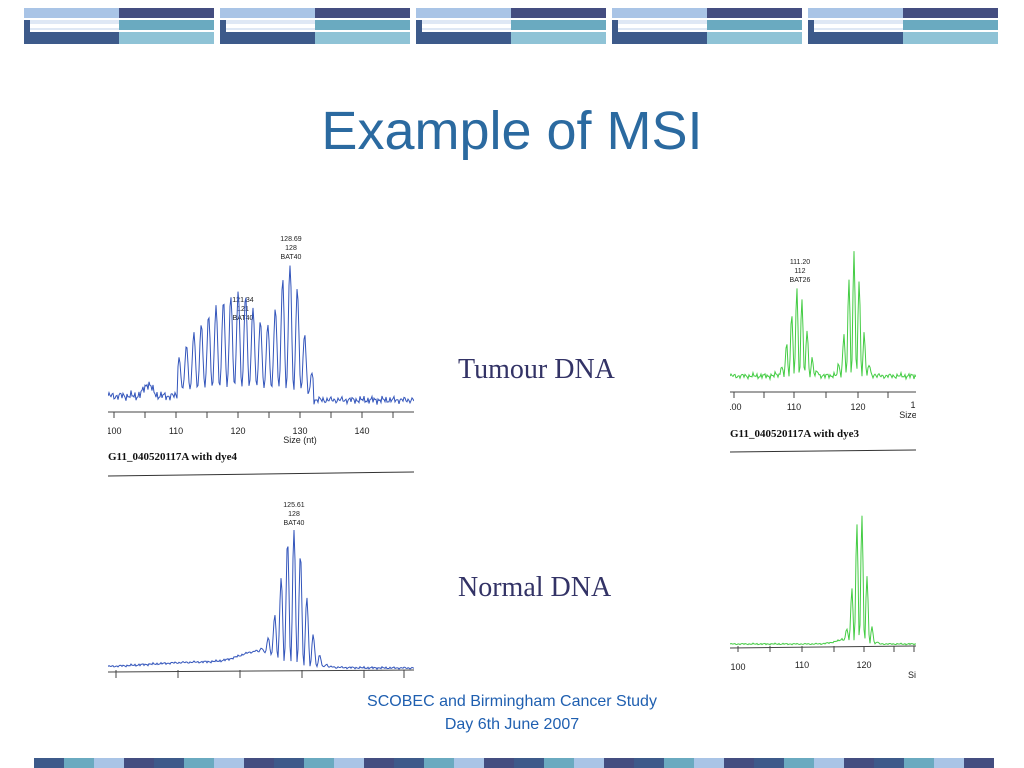  What do you see at coordinates (243, 309) in the screenshot?
I see `peak-label-allele: 121` at bounding box center [243, 309].